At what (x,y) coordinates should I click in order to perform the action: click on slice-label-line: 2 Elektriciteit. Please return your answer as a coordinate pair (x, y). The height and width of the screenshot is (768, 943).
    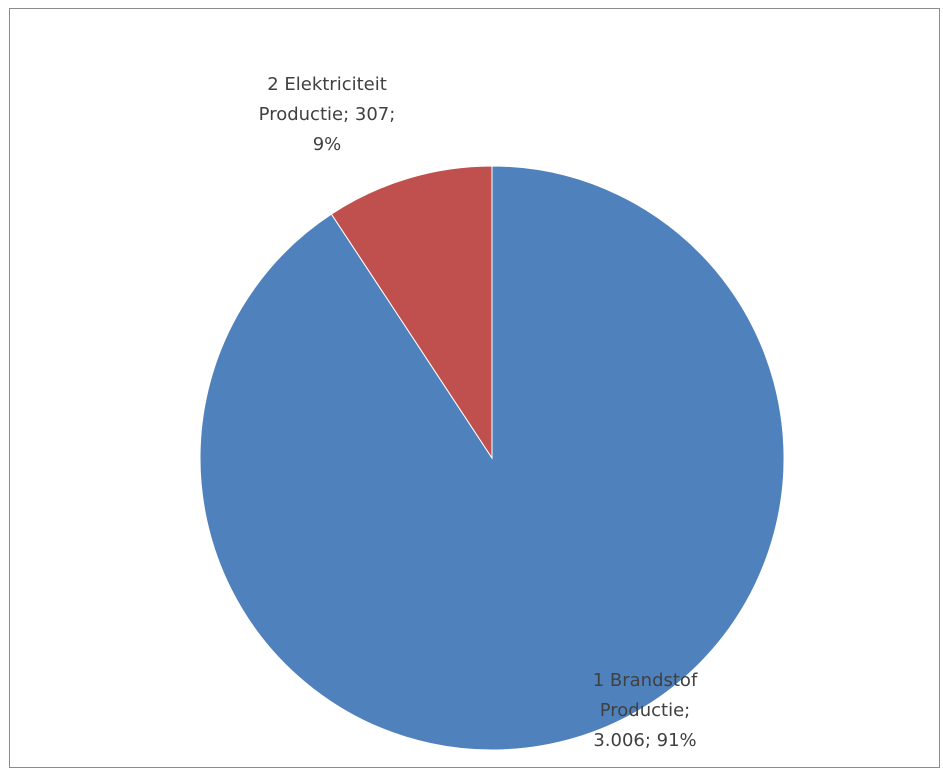
    Looking at the image, I should click on (327, 84).